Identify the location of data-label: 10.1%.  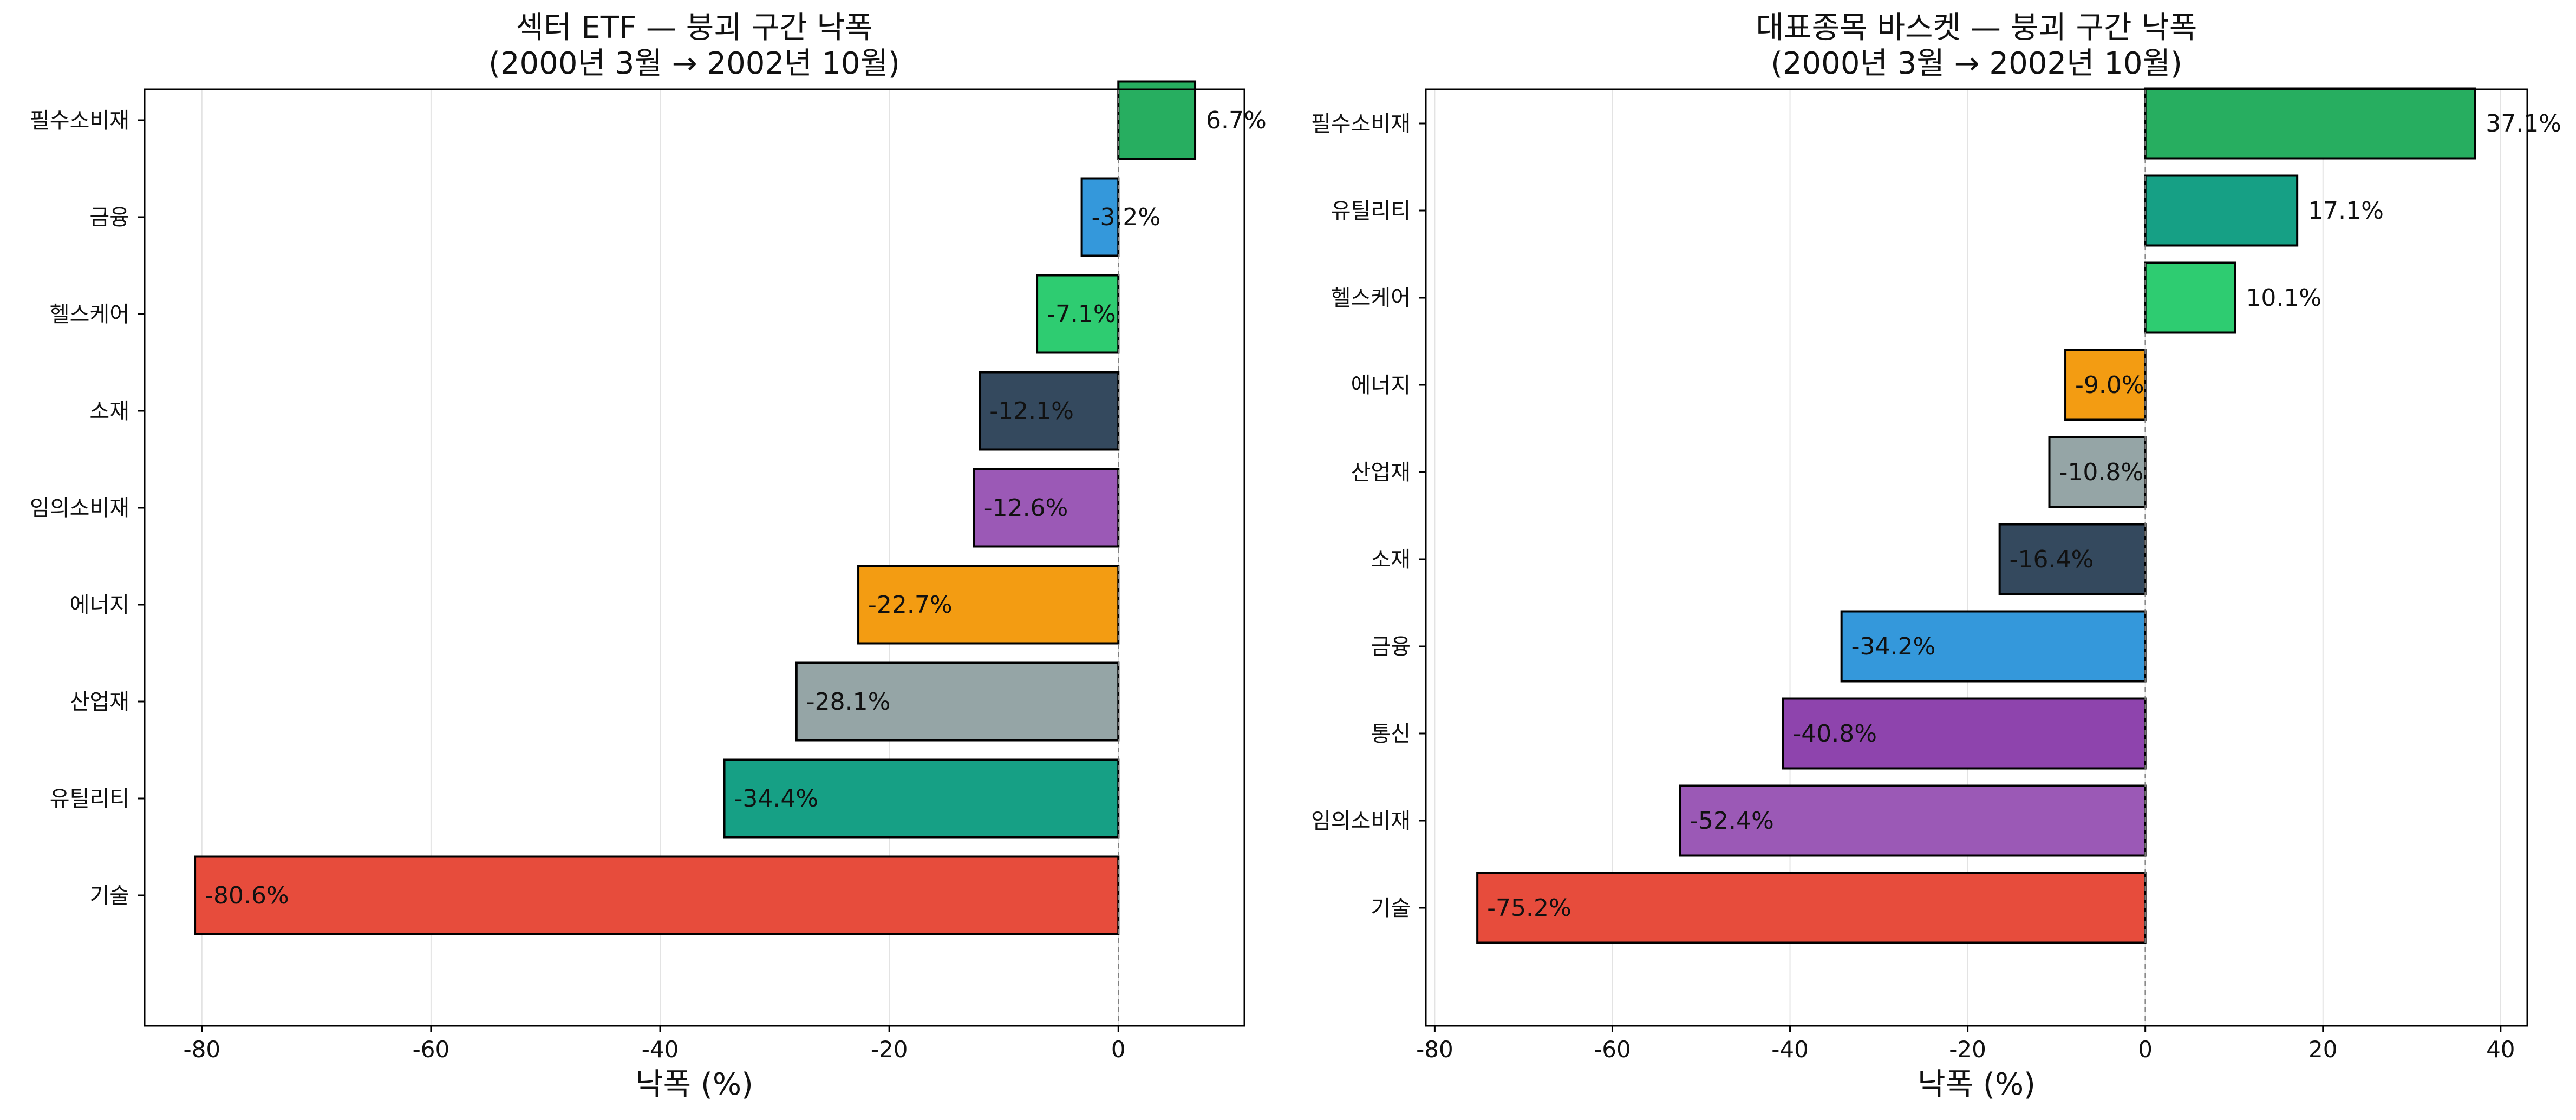
(2283, 298).